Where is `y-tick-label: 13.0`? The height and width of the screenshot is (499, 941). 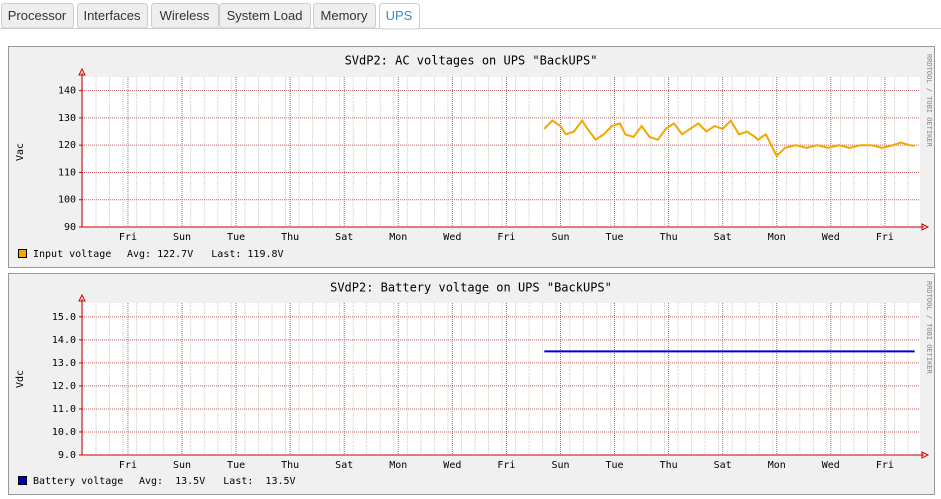 y-tick-label: 13.0 is located at coordinates (64, 363).